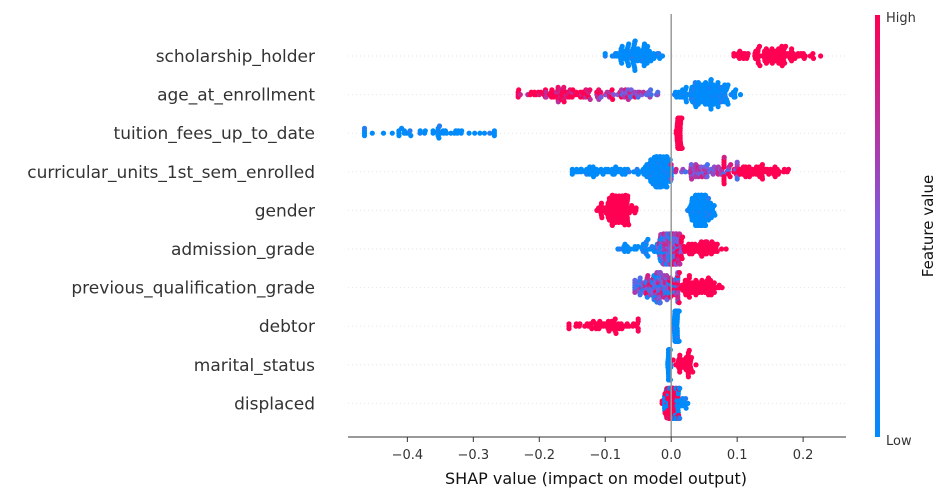 The image size is (948, 497). I want to click on feature-label: previous_qualification_grade, so click(193, 289).